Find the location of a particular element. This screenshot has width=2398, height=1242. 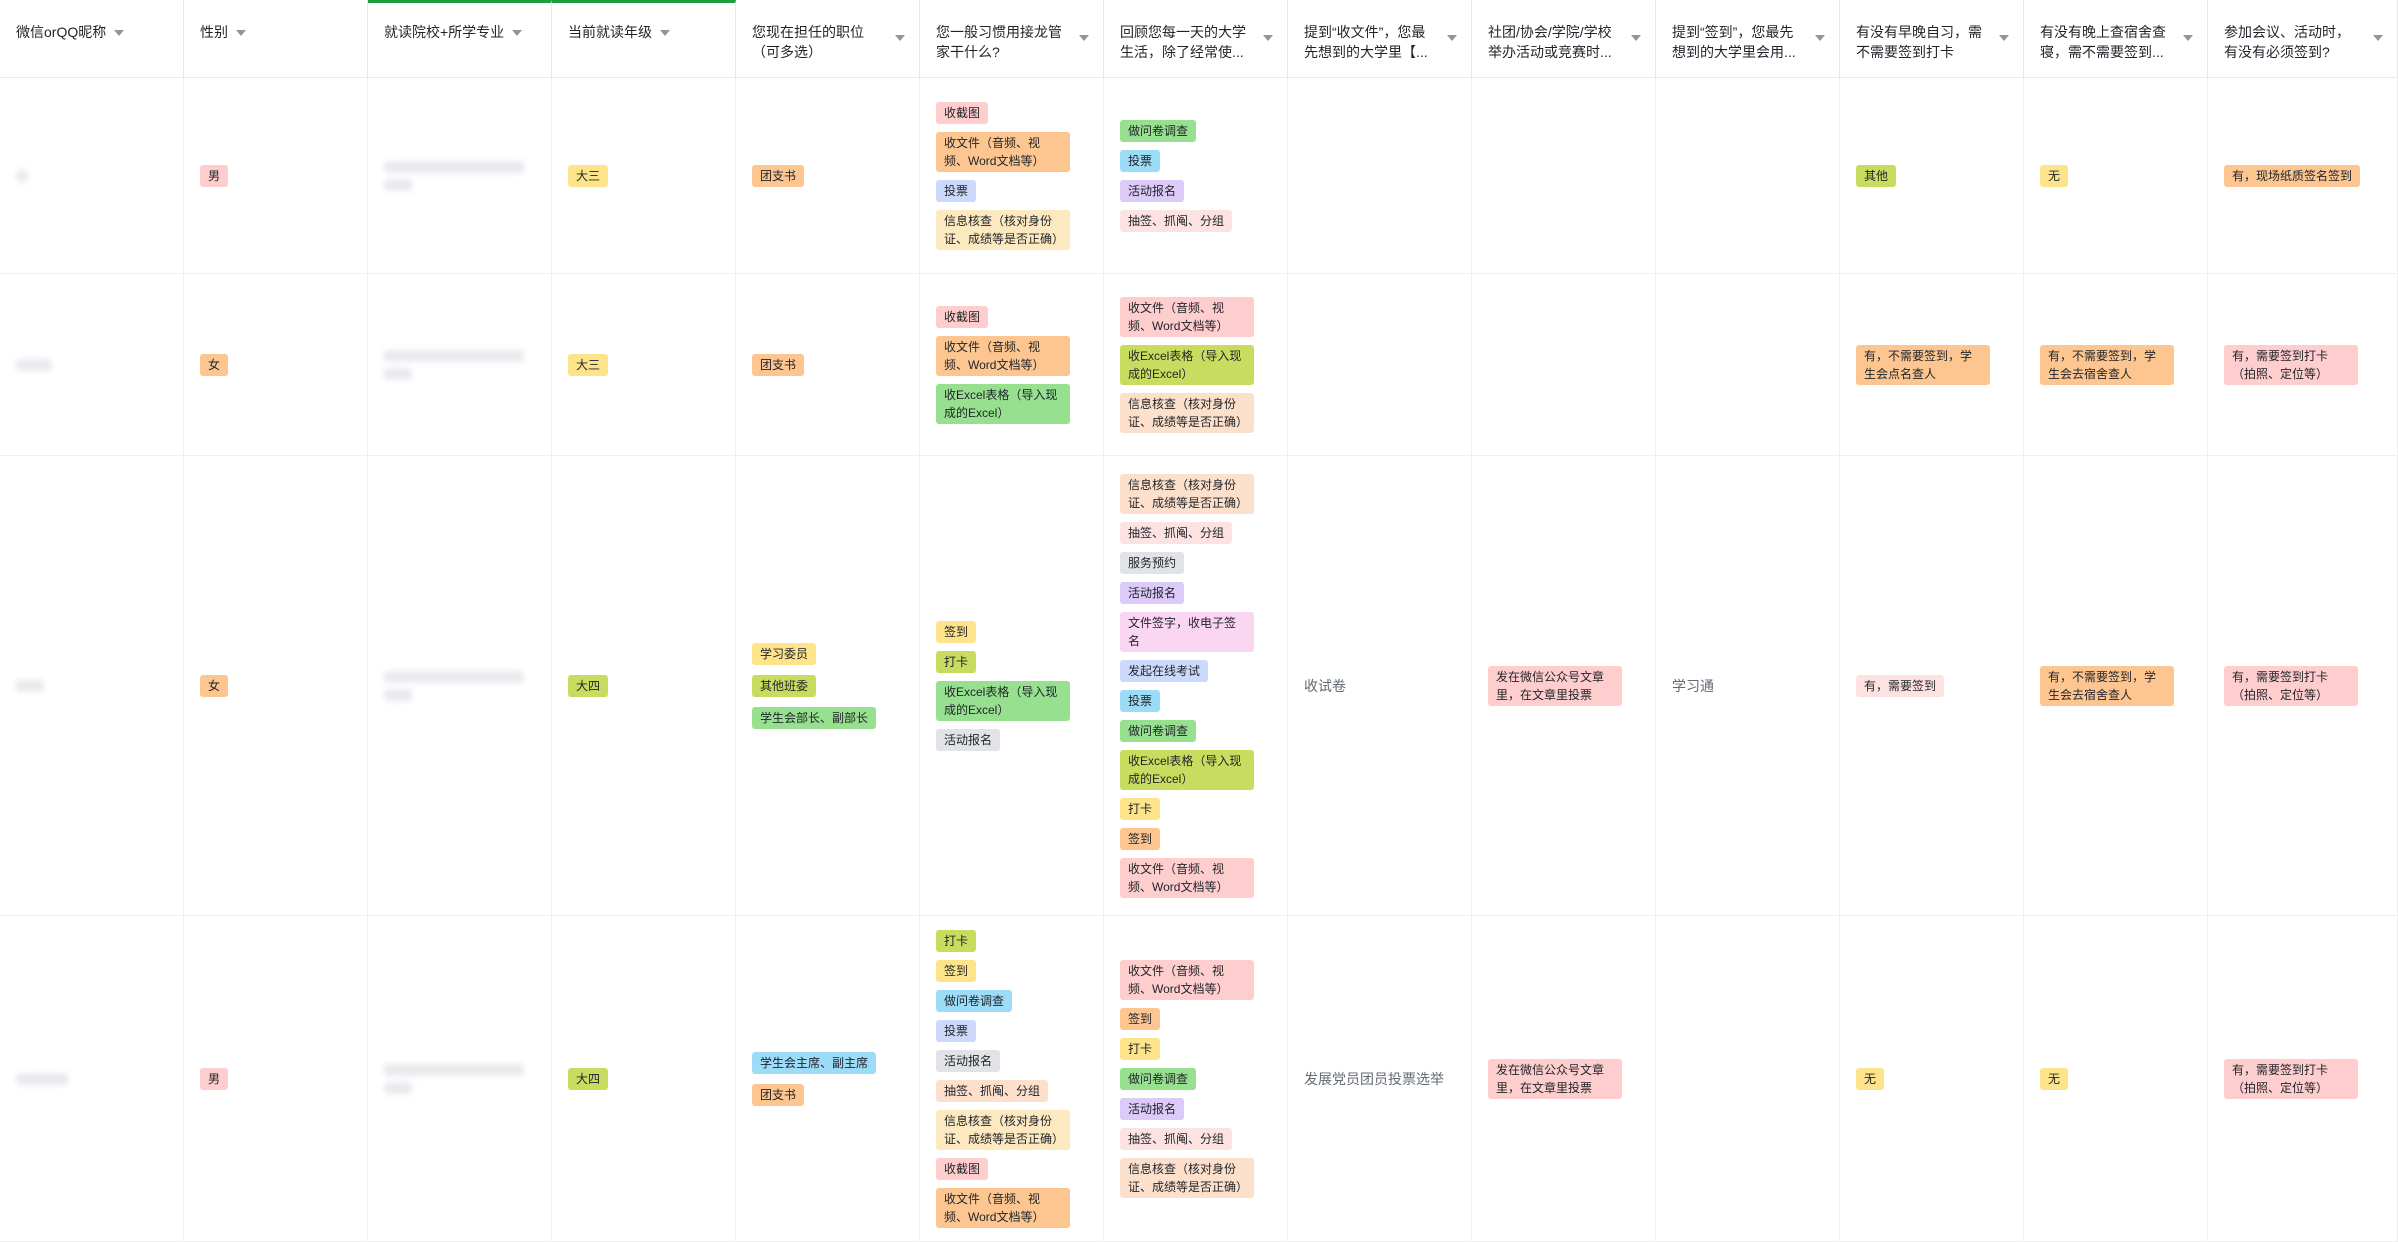

column-header: 微信orQQ昵称 is located at coordinates (92, 39).